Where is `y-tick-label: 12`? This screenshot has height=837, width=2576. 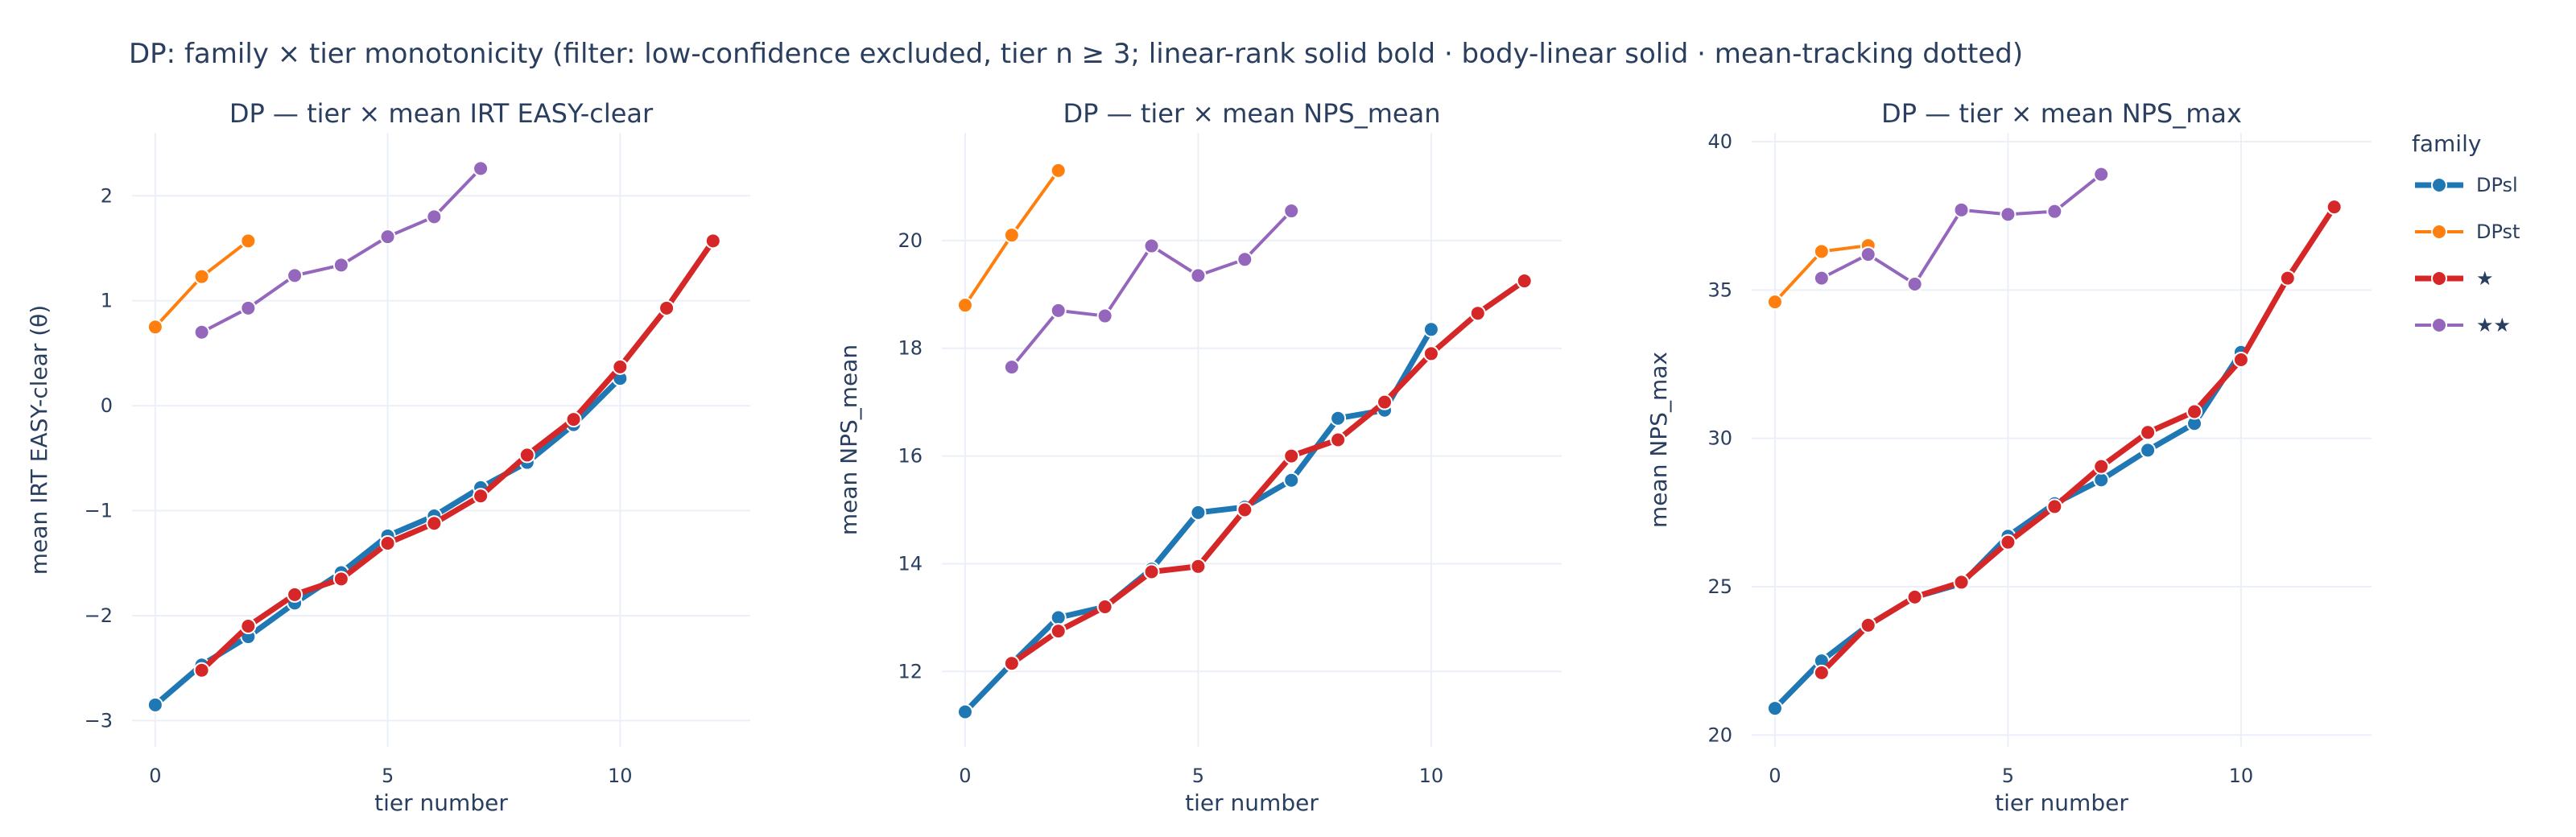
y-tick-label: 12 is located at coordinates (910, 671).